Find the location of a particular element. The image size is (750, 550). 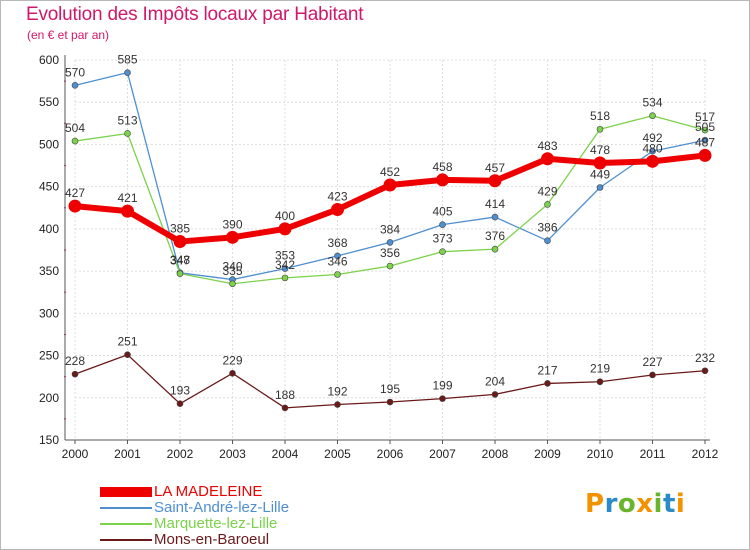

data-label: 348 is located at coordinates (180, 260).